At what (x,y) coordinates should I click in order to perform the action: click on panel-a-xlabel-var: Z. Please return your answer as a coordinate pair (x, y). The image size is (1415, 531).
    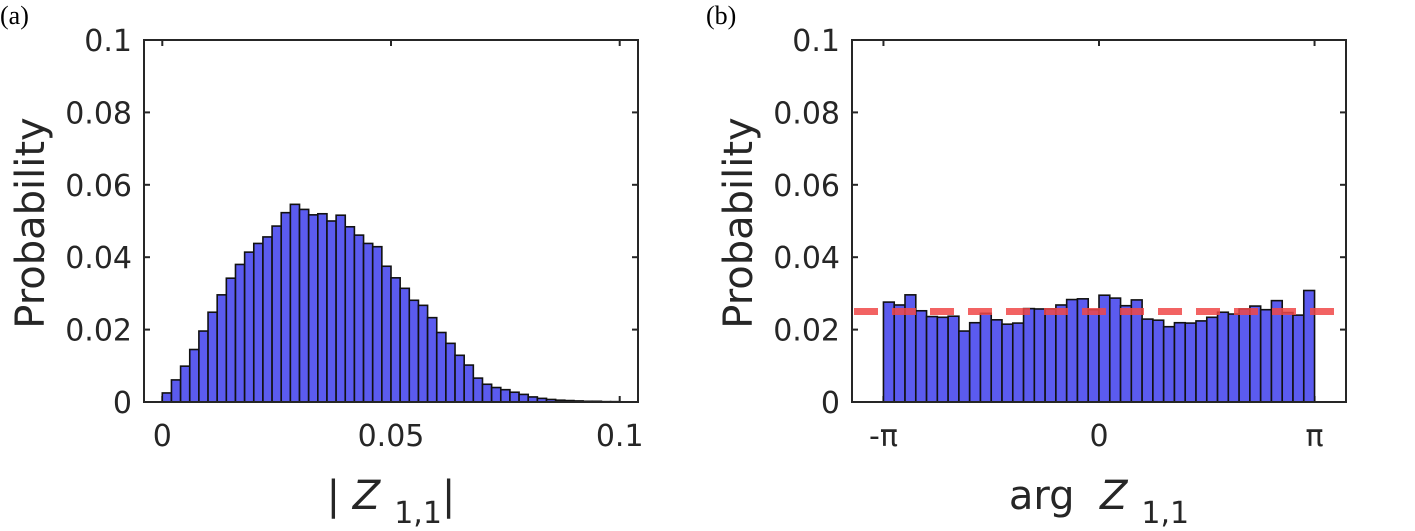
    Looking at the image, I should click on (367, 496).